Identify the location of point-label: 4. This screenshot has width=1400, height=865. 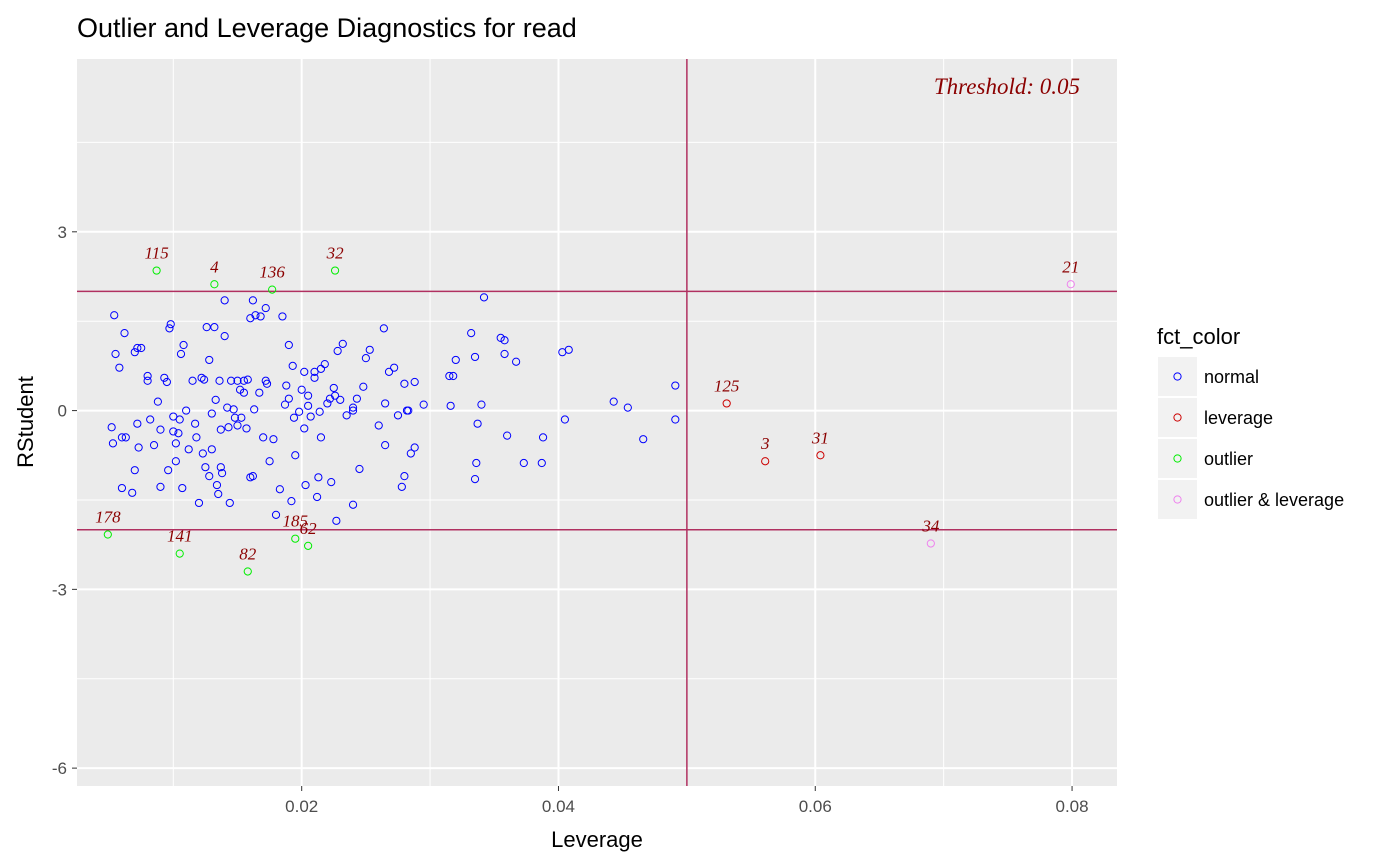
(214, 266).